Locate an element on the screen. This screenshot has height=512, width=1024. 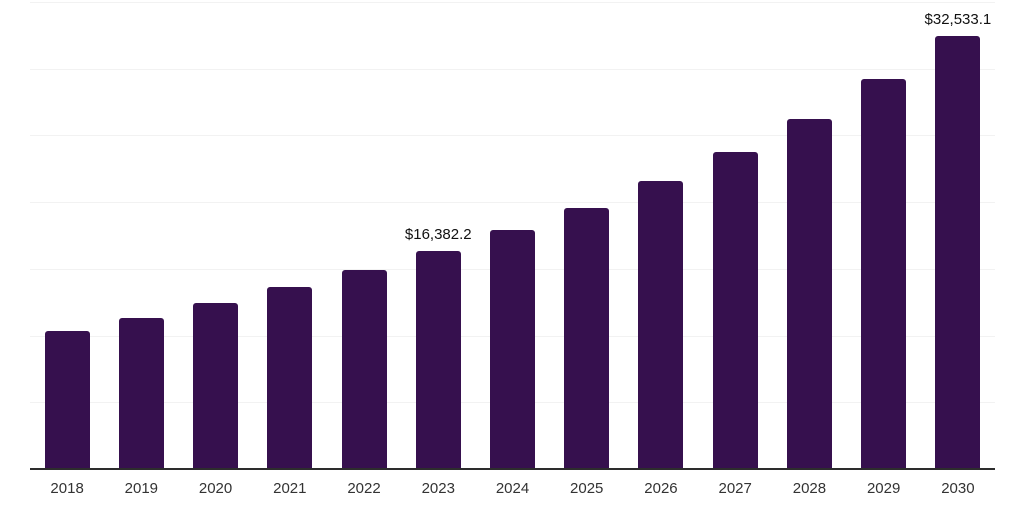
bar-2018 is located at coordinates (67, 400).